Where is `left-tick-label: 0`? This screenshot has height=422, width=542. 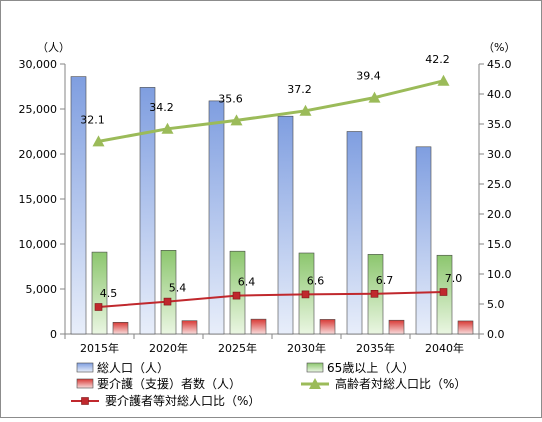
left-tick-label: 0 is located at coordinates (53, 334).